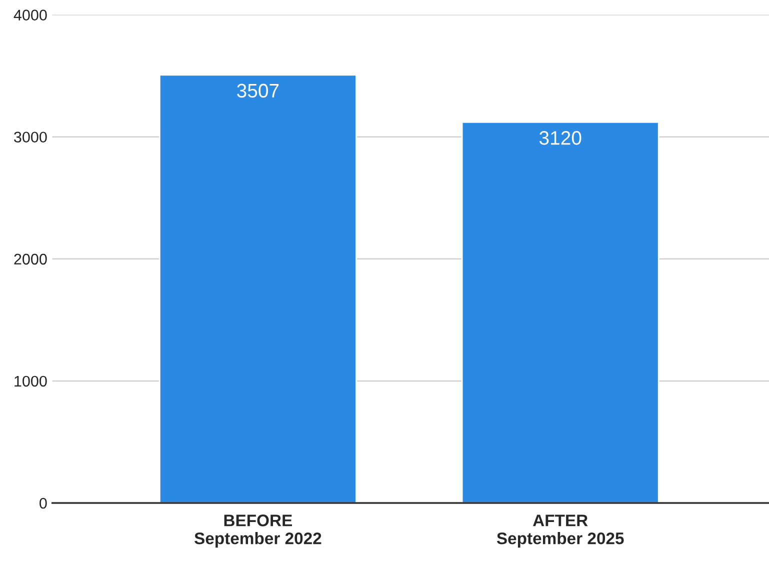 This screenshot has height=569, width=769. What do you see at coordinates (30, 15) in the screenshot?
I see `y-tick-label: 4000` at bounding box center [30, 15].